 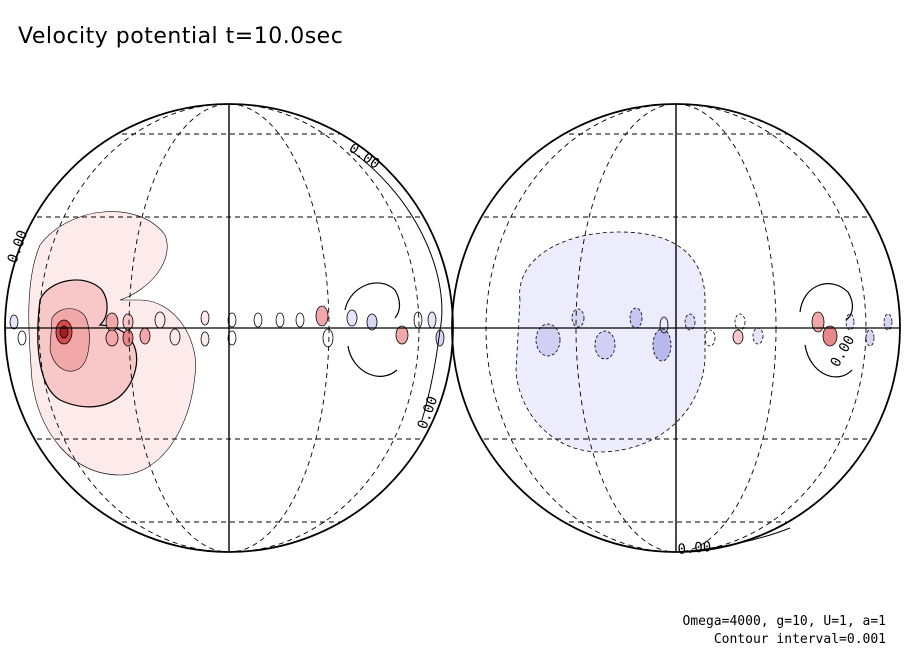 I want to click on equatorial-cells-left, so click(x=227, y=326).